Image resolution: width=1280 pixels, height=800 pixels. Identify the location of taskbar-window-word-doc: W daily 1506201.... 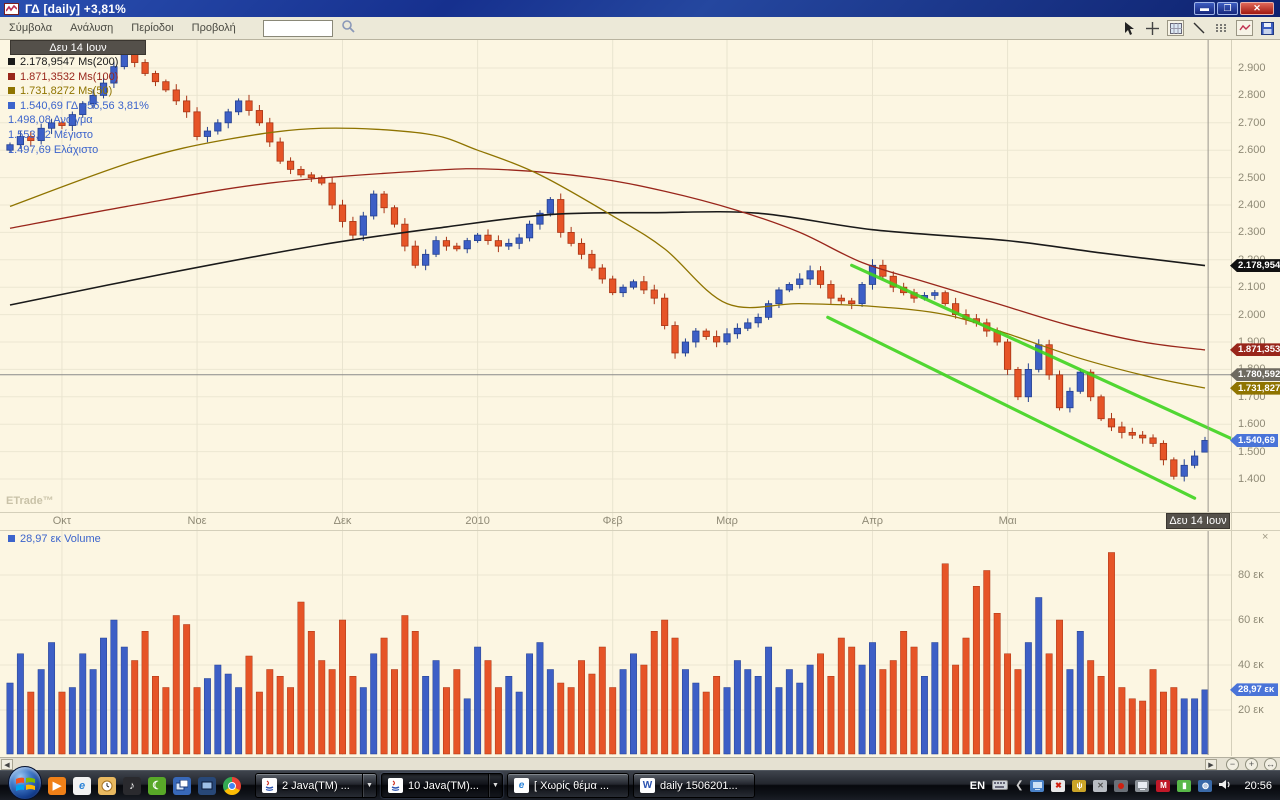
(694, 785).